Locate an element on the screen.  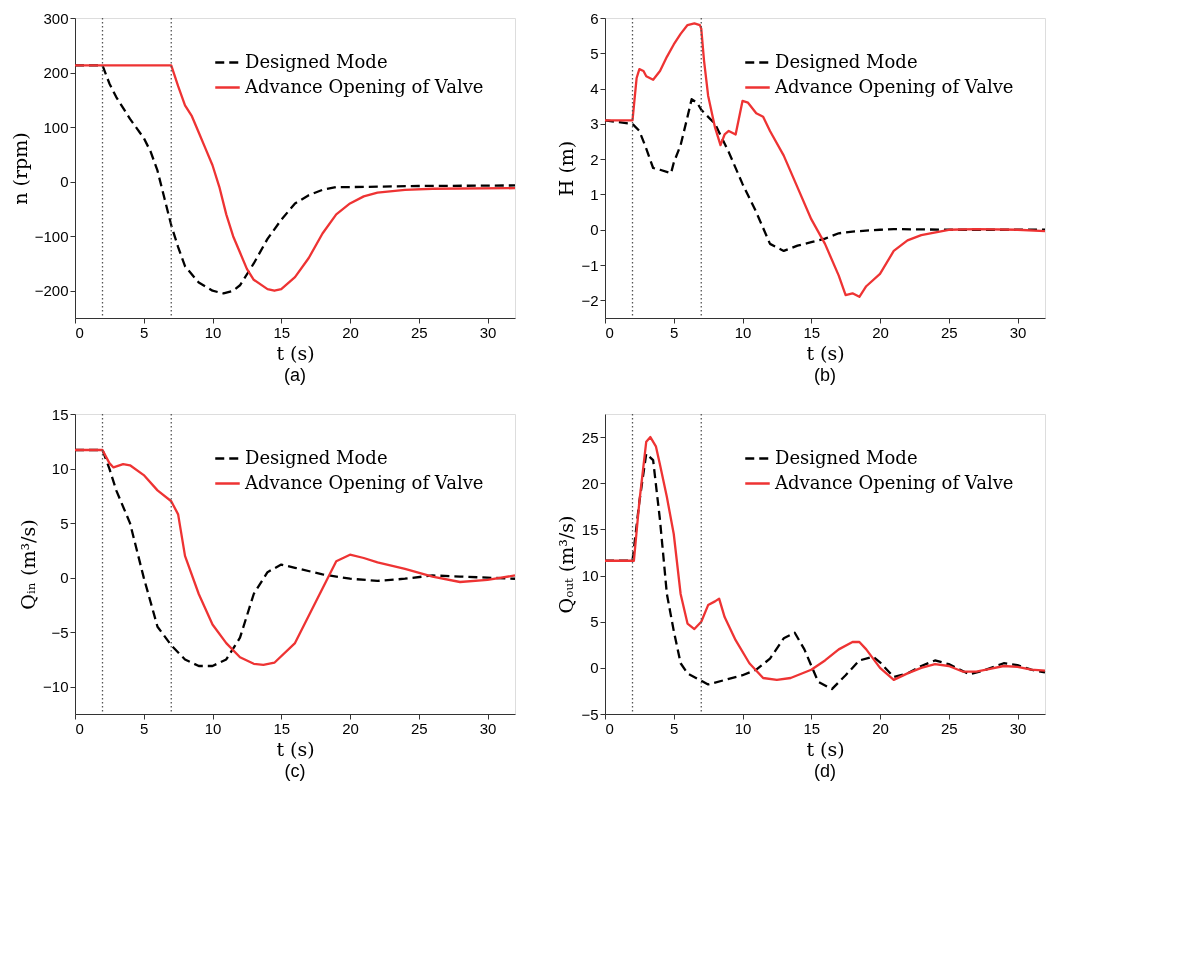
y-axis-title: H (m) is located at coordinates (566, 168).